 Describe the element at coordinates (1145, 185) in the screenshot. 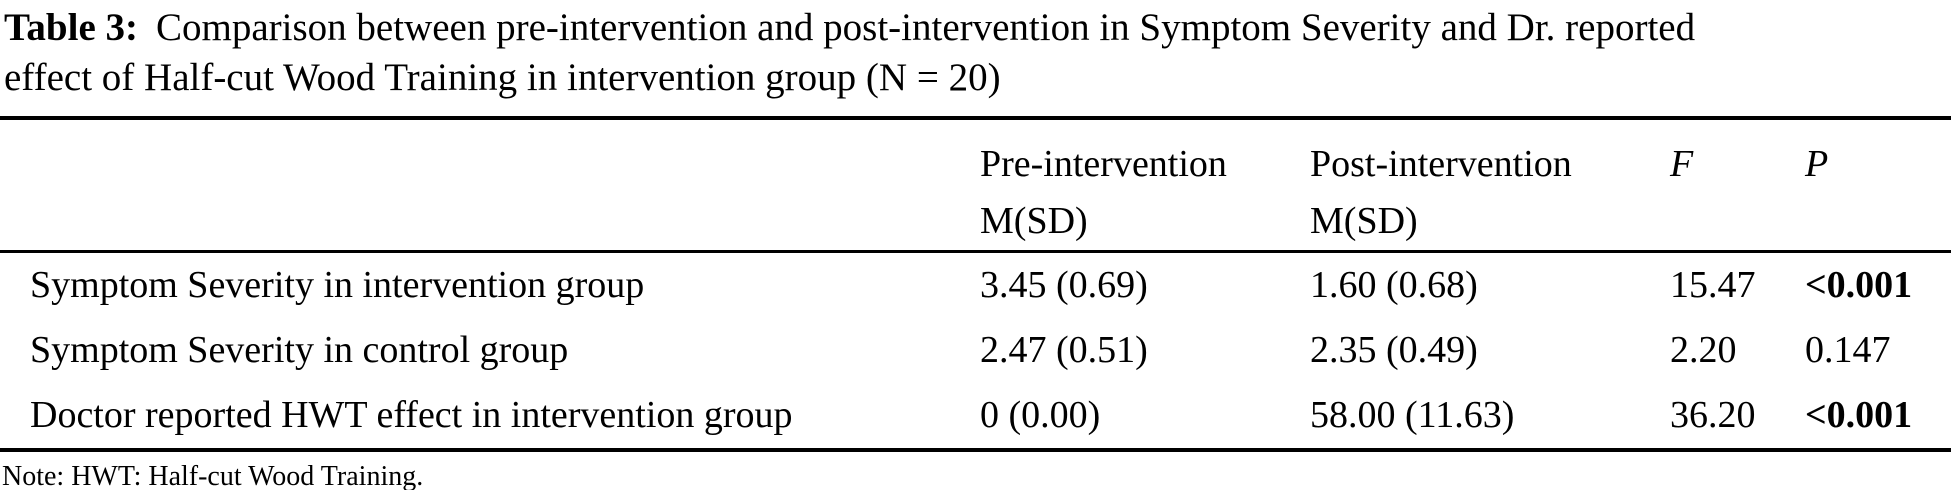

I see `col-header-pre-intervention: Pre-intervention M(SD)` at that location.